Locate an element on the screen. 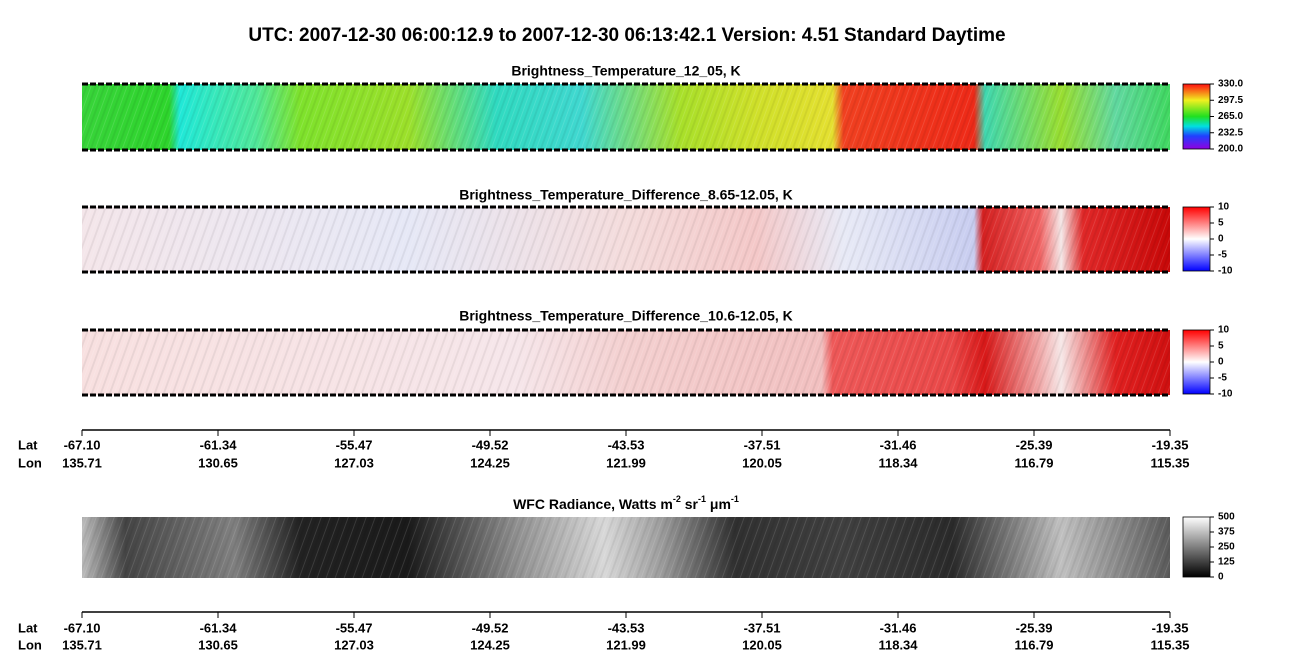 Image resolution: width=1300 pixels, height=667 pixels. title-part: μm is located at coordinates (718, 504).